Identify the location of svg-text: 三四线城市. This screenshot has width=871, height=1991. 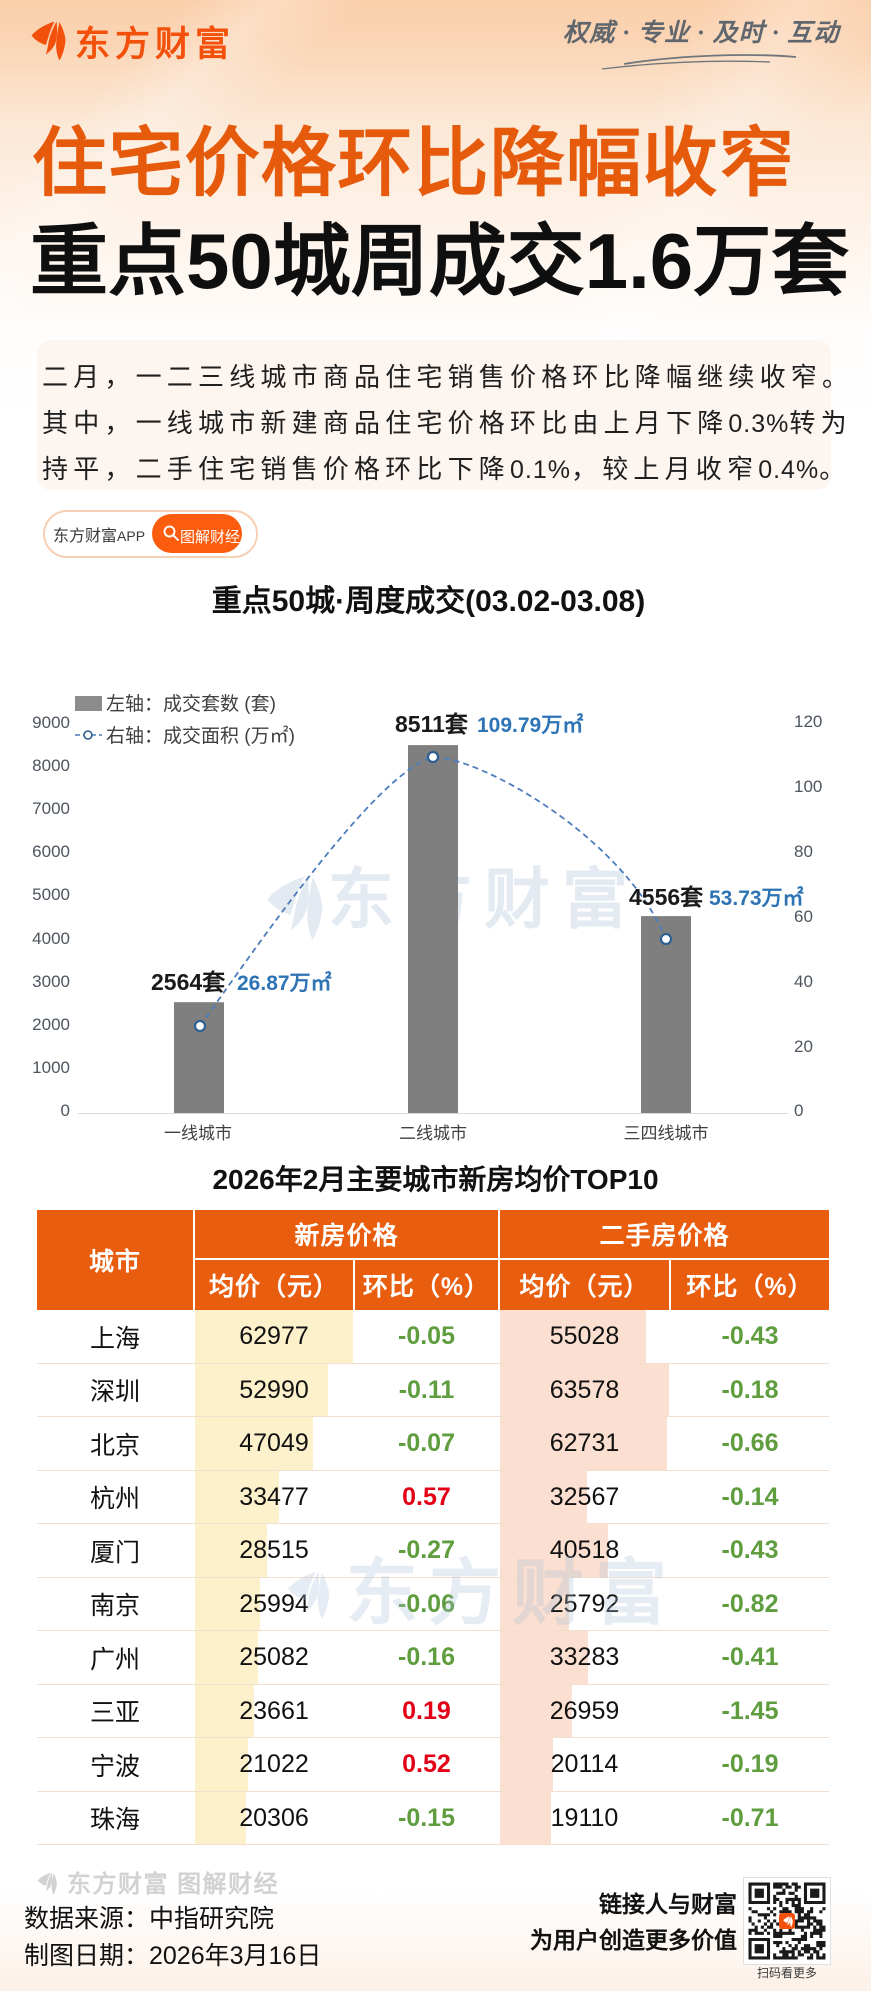
(666, 1133).